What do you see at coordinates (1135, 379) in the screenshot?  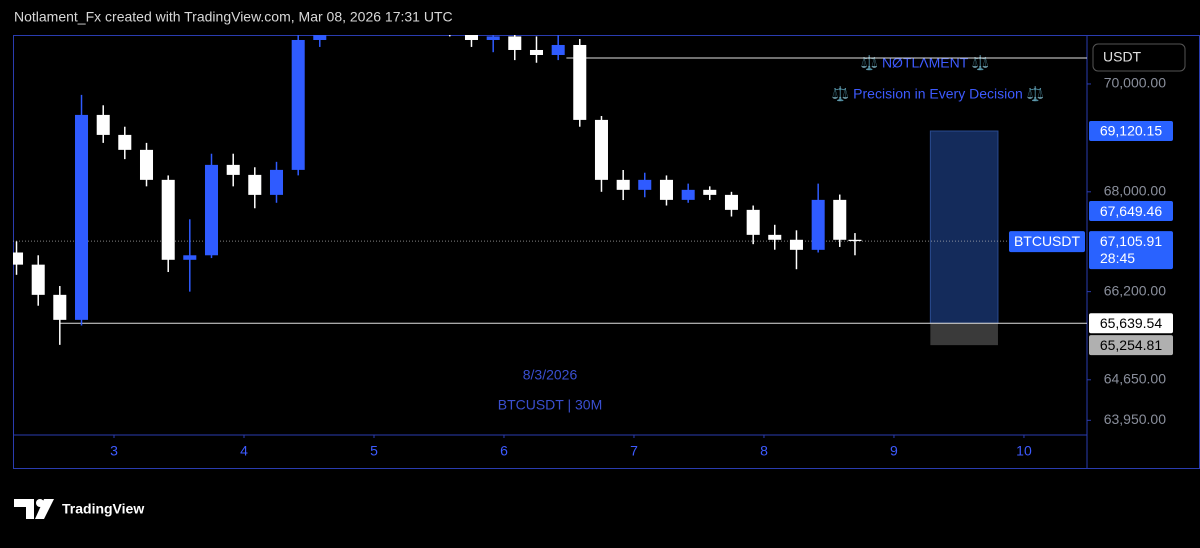 I see `y-tick-label: 64,650.00` at bounding box center [1135, 379].